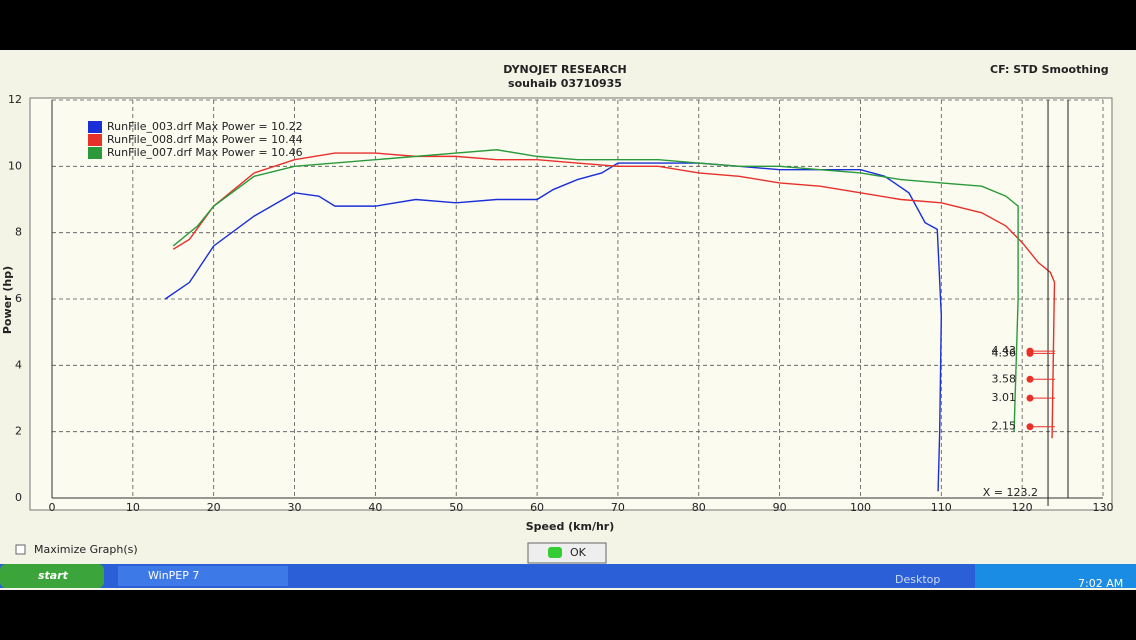 The height and width of the screenshot is (640, 1136). What do you see at coordinates (537, 507) in the screenshot?
I see `x-tick-label: 60` at bounding box center [537, 507].